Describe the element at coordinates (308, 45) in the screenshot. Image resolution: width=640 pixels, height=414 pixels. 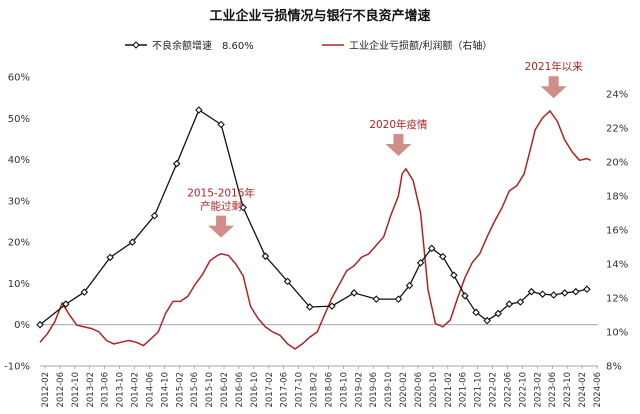
I see `legend: 不良余额增速 8.60% 工业企业亏损额/利润额（右轴）` at that location.